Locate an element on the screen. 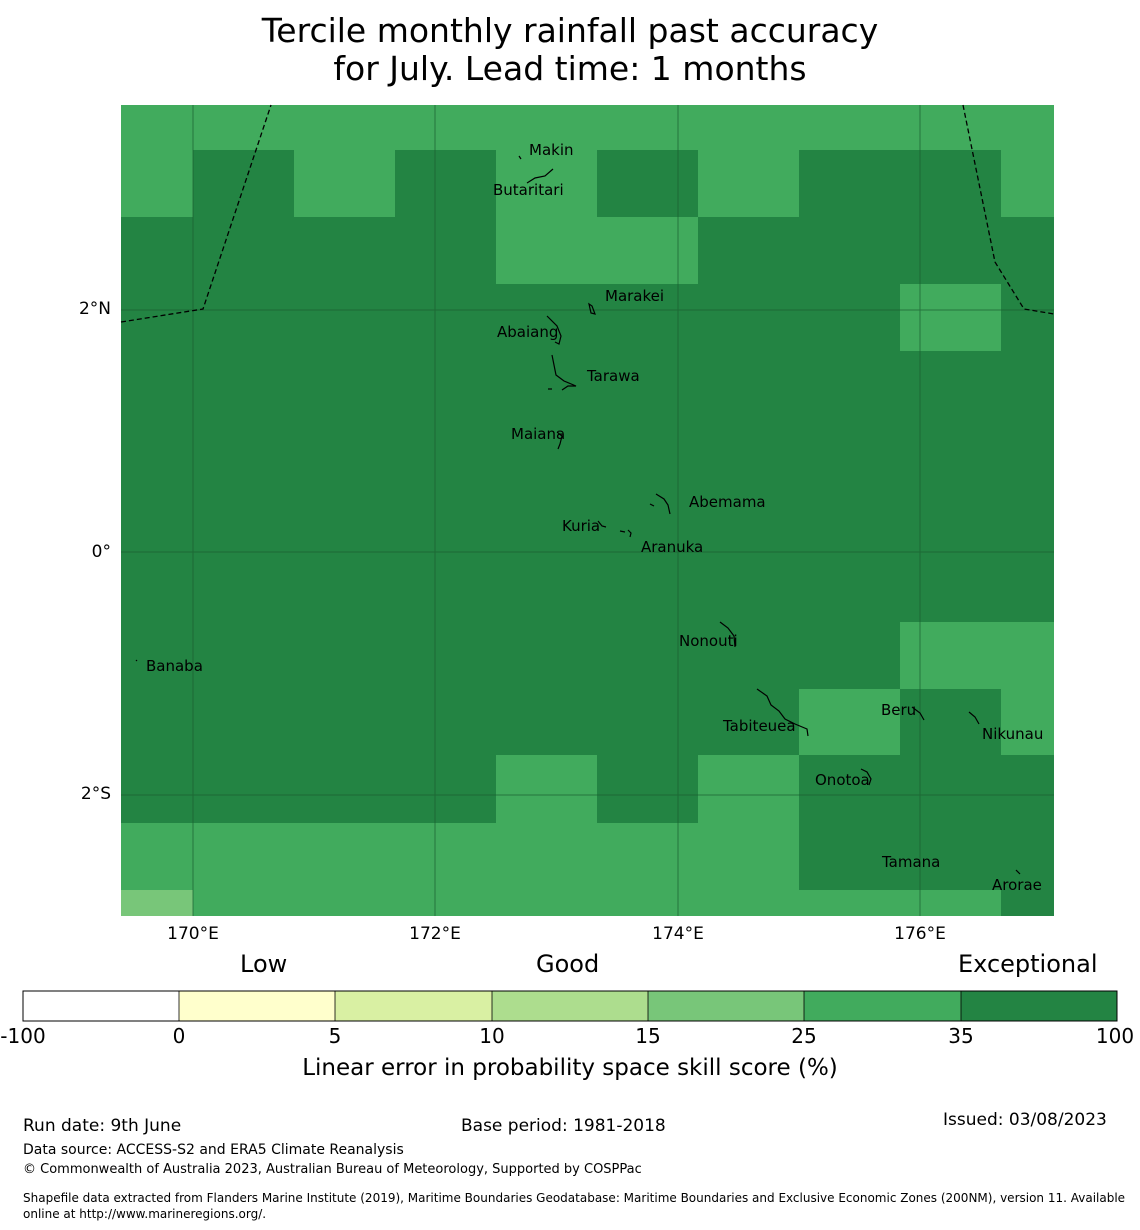  colorbar-tick-label: 35 is located at coordinates (961, 1036).